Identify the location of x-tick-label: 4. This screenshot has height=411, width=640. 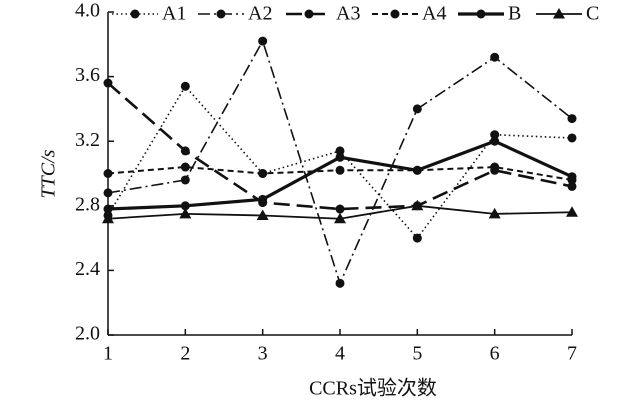
(340, 354).